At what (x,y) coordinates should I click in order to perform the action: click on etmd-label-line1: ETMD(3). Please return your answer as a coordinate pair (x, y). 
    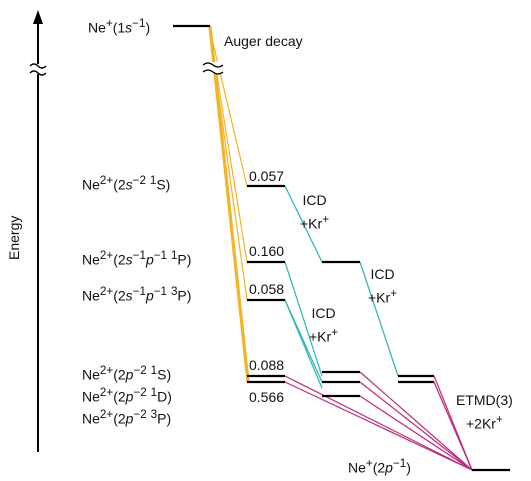
    Looking at the image, I should click on (484, 400).